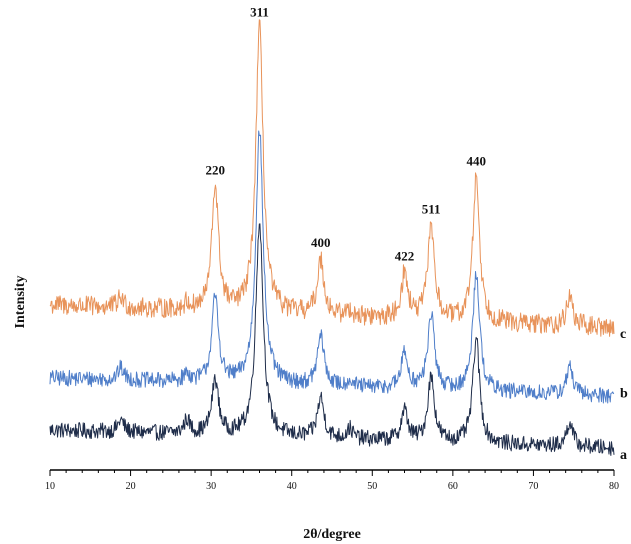 The height and width of the screenshot is (544, 631). What do you see at coordinates (533, 486) in the screenshot?
I see `x-tick-label: 70` at bounding box center [533, 486].